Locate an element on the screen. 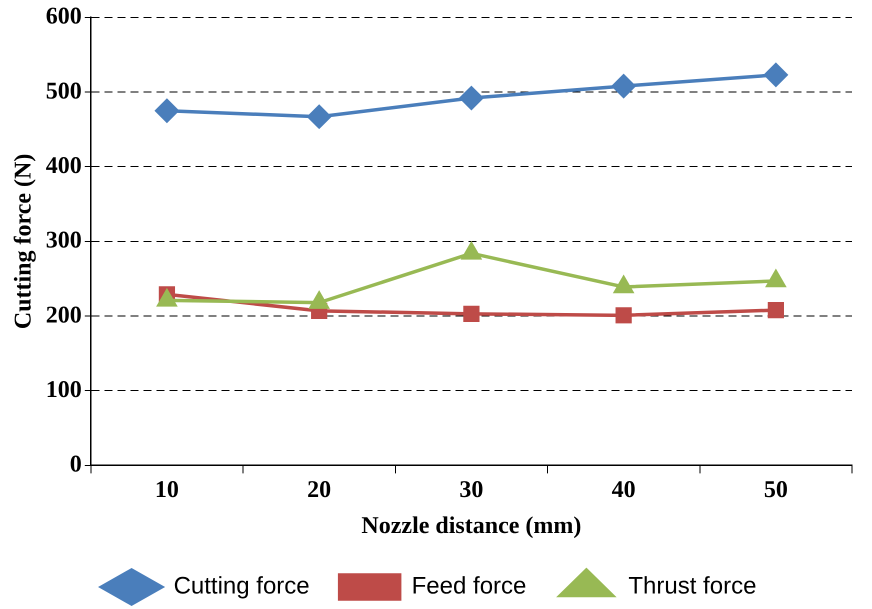 This screenshot has height=609, width=872. y-tick-label: 600 is located at coordinates (64, 17).